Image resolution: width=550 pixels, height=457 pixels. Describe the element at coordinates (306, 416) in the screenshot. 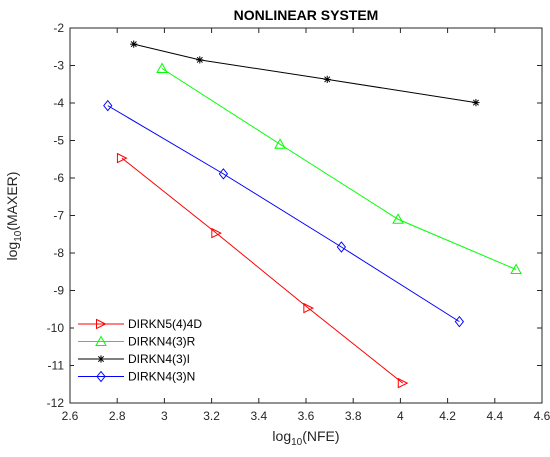

I see `x-tick-label: 3.6` at that location.